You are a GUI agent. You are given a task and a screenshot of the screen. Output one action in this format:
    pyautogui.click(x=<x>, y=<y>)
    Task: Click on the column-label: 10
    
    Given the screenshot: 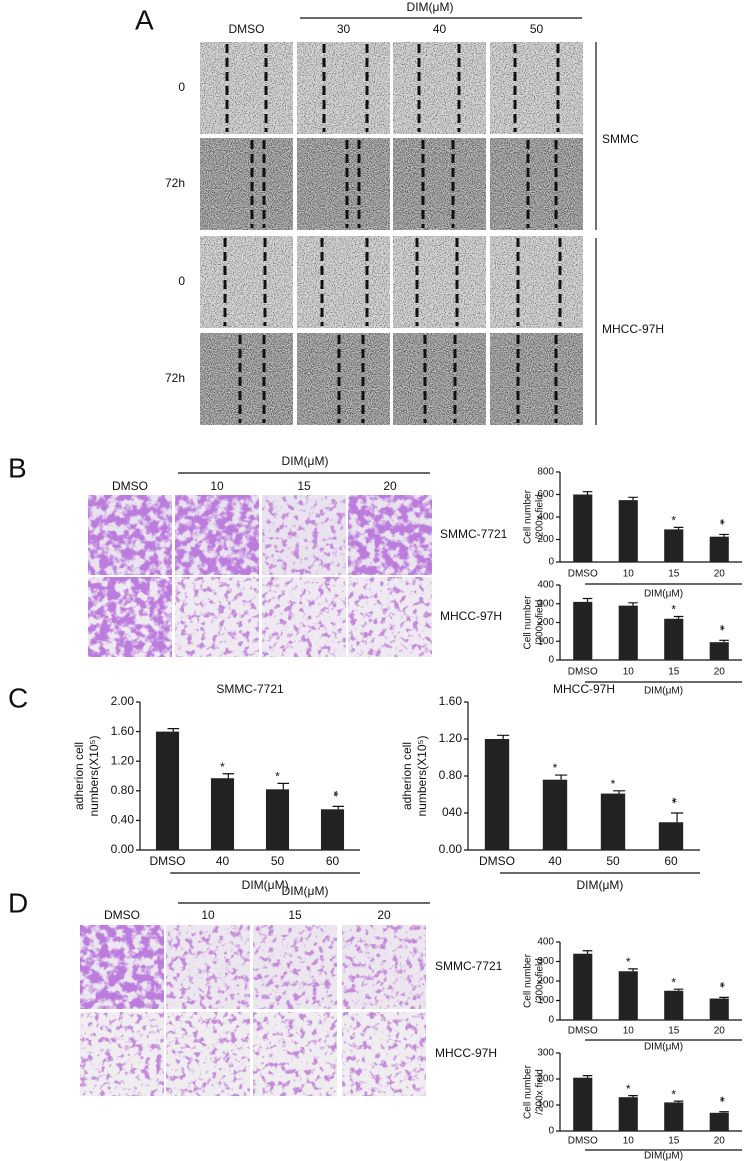 What is the action you would take?
    pyautogui.click(x=217, y=486)
    